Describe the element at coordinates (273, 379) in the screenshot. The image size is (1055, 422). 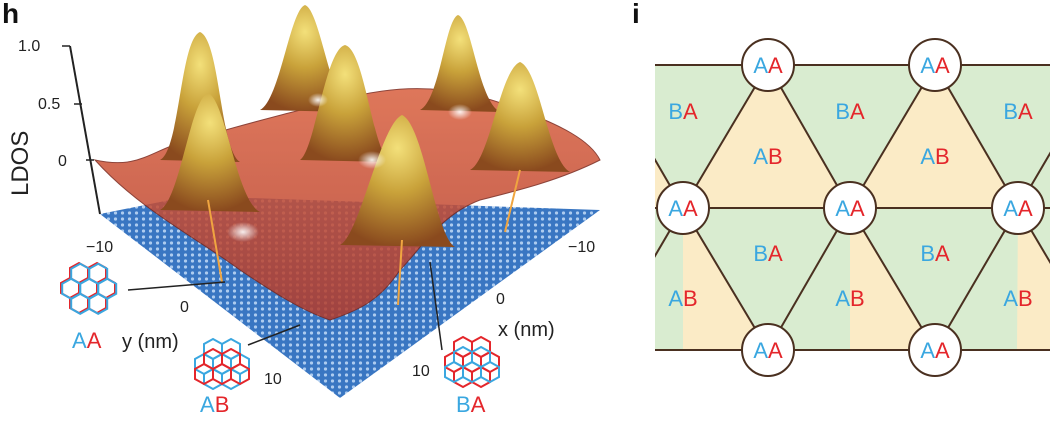
I see `y-tick-label: 10` at that location.